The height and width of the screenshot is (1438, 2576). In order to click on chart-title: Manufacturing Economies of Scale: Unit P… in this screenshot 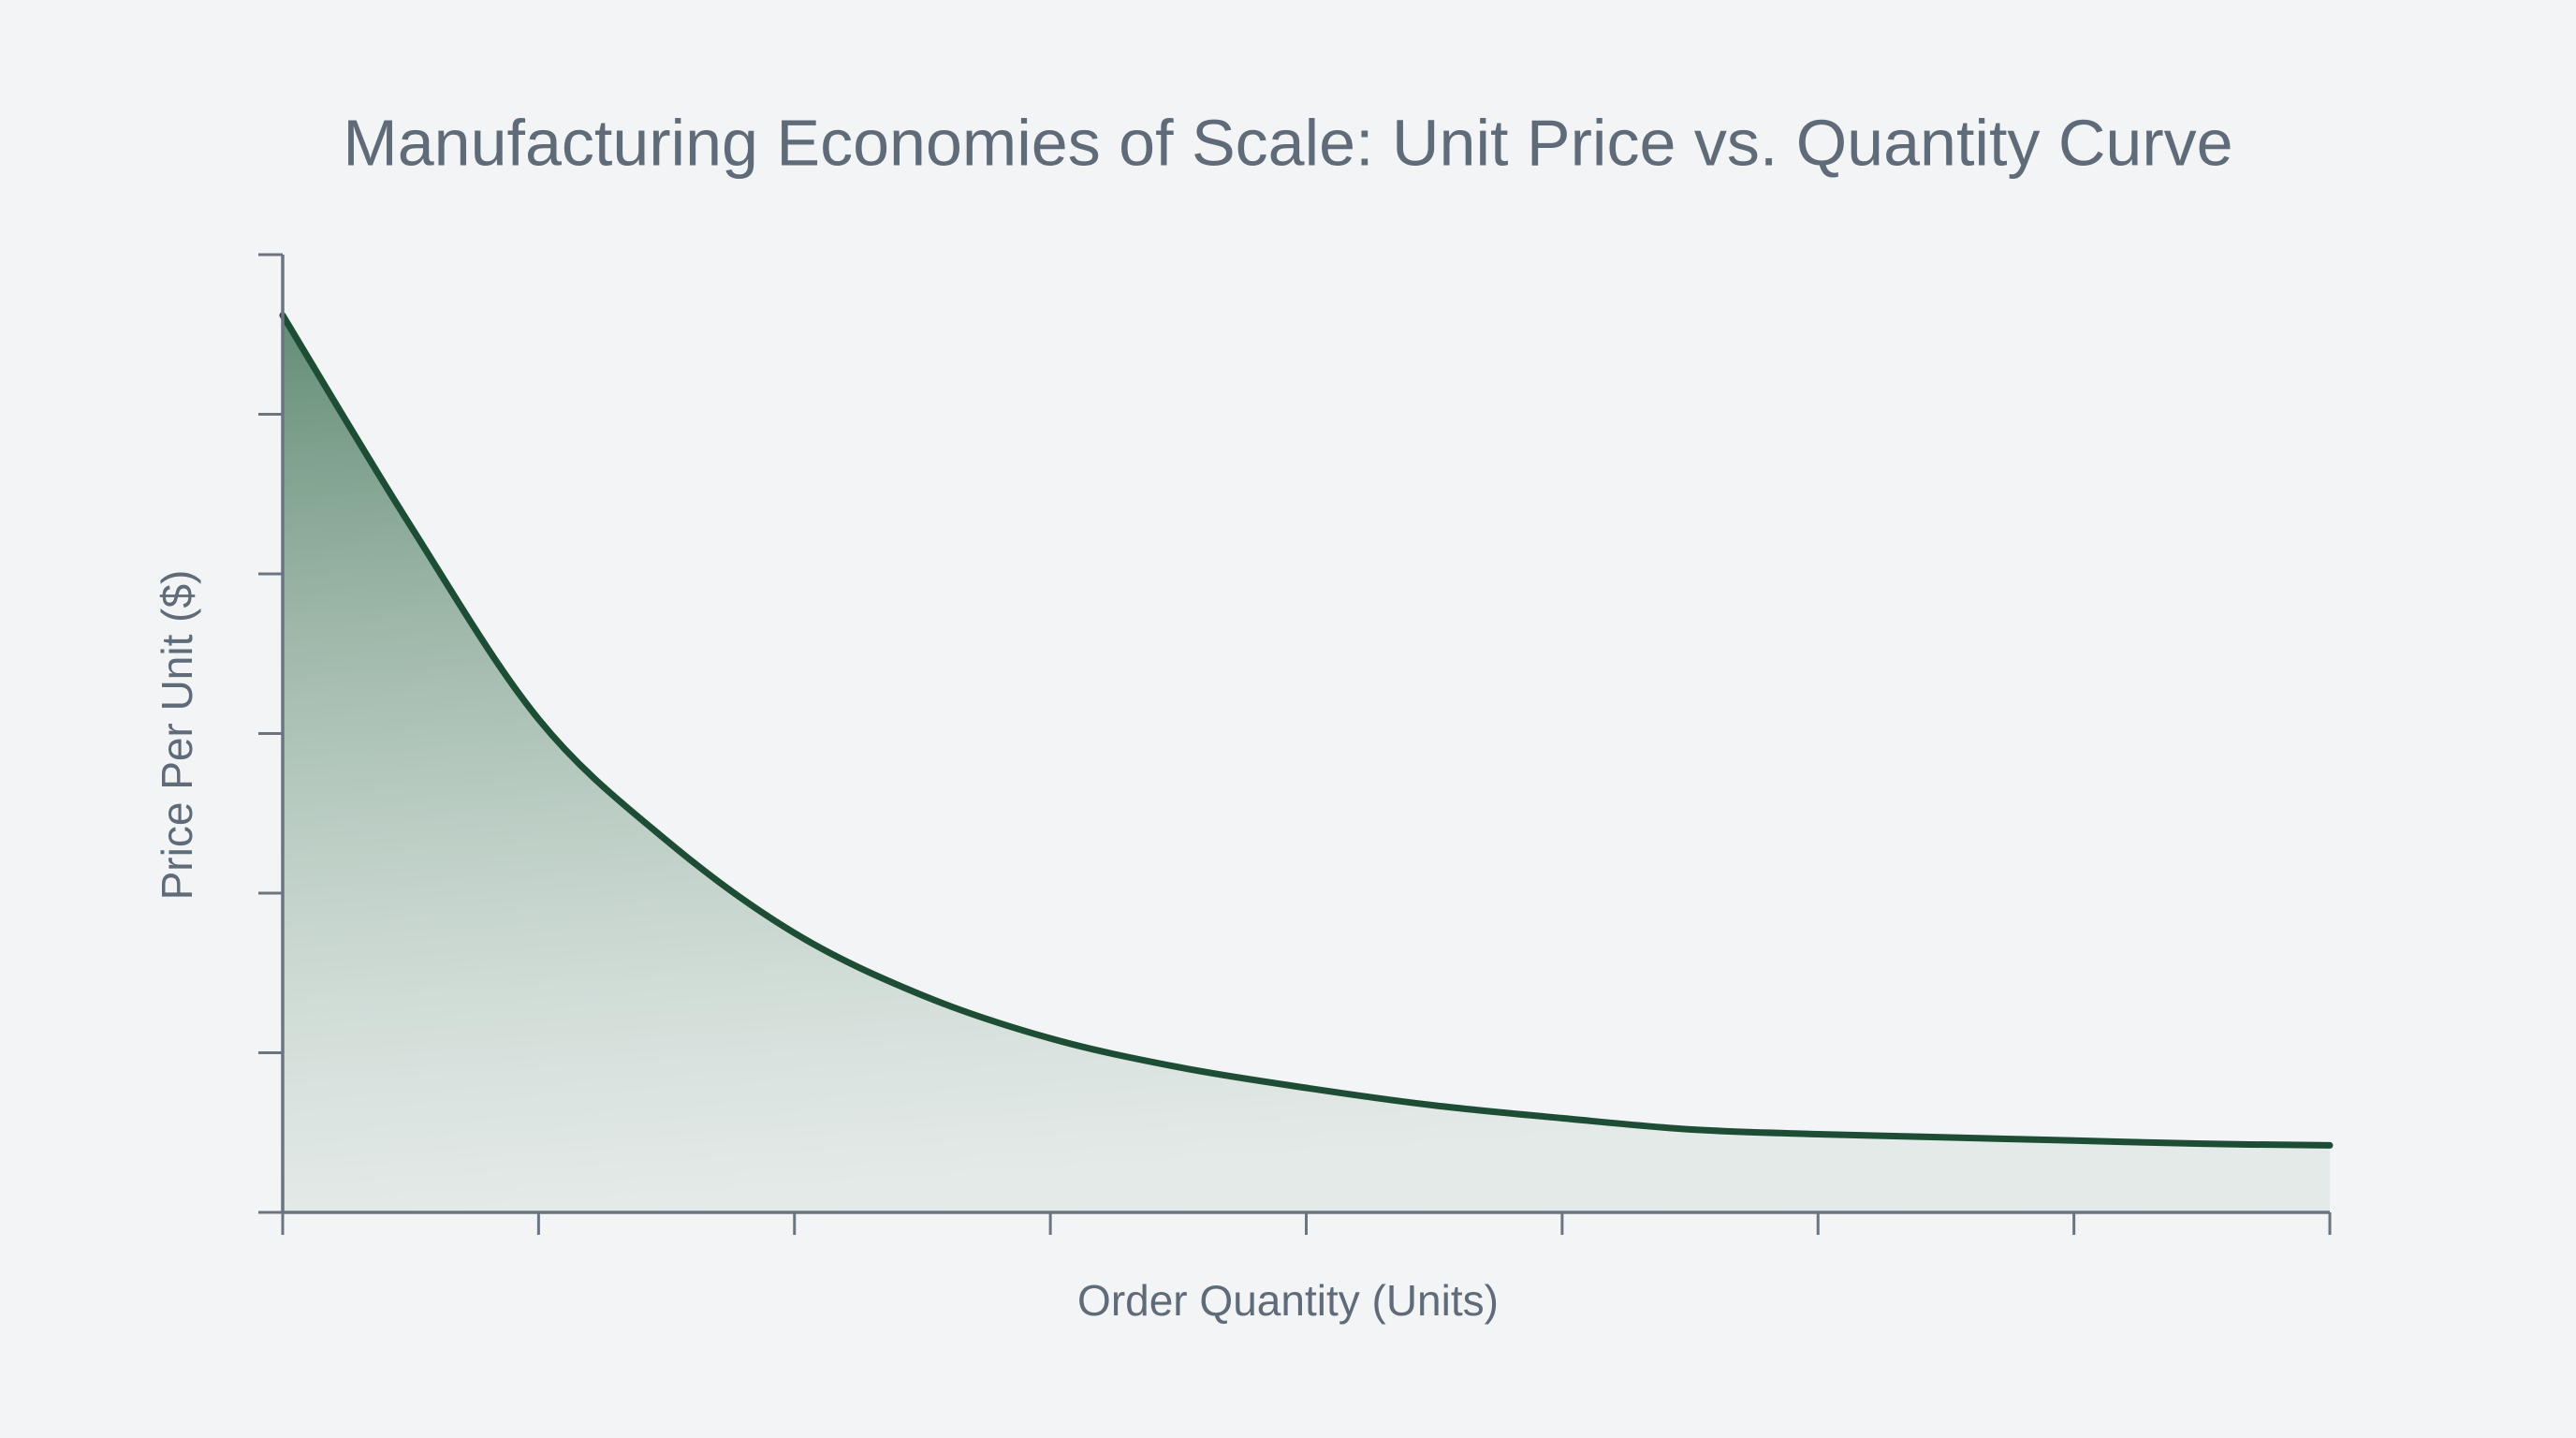, I will do `click(1287, 142)`.